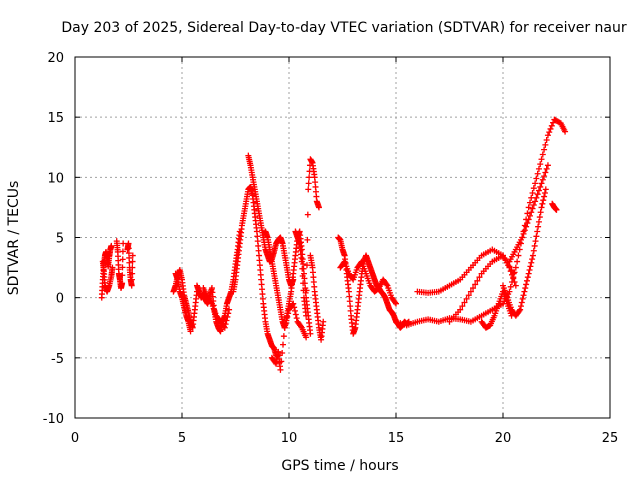  I want to click on y-tick-label: -5, so click(57, 359).